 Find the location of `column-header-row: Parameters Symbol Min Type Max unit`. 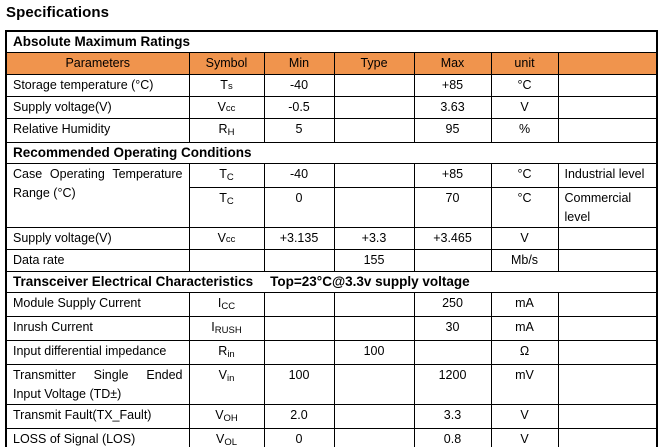

column-header-row: Parameters Symbol Min Type Max unit is located at coordinates (331, 63).